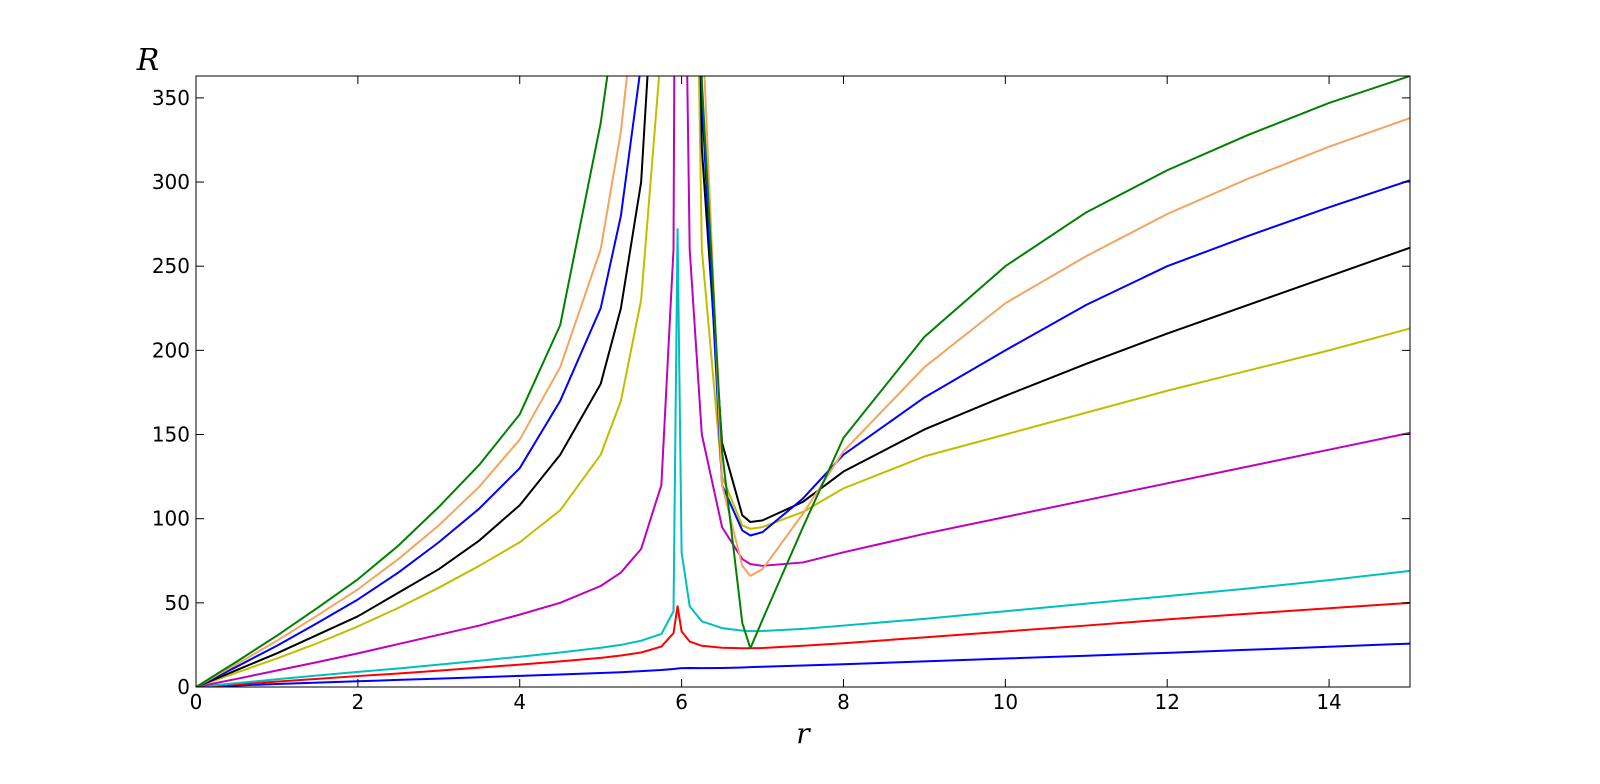  Describe the element at coordinates (1166, 702) in the screenshot. I see `x-tick-label: 12` at that location.